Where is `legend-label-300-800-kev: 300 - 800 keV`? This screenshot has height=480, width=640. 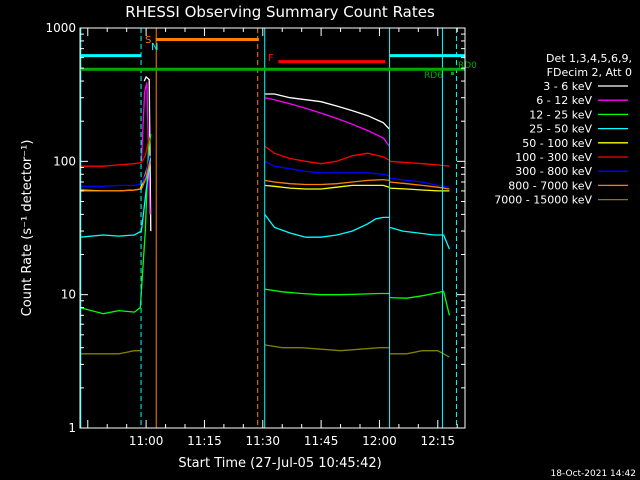 legend-label-300-800-kev: 300 - 800 keV is located at coordinates (553, 171).